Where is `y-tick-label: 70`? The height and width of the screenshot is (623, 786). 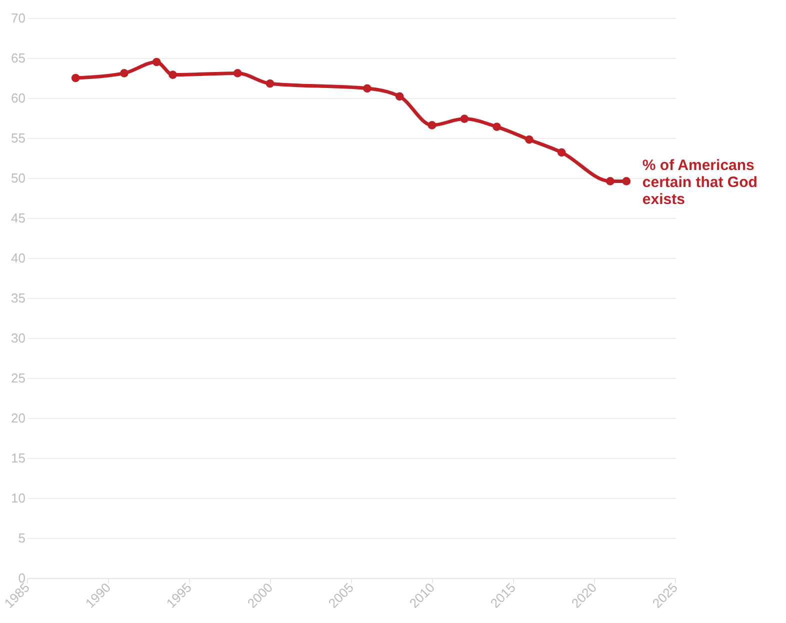
y-tick-label: 70 is located at coordinates (18, 18).